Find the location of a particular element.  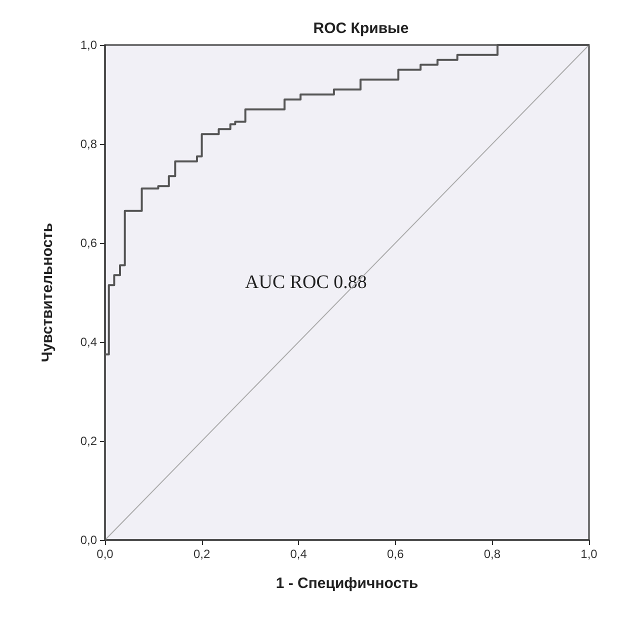

x-tick-label: 0,6 is located at coordinates (395, 554).